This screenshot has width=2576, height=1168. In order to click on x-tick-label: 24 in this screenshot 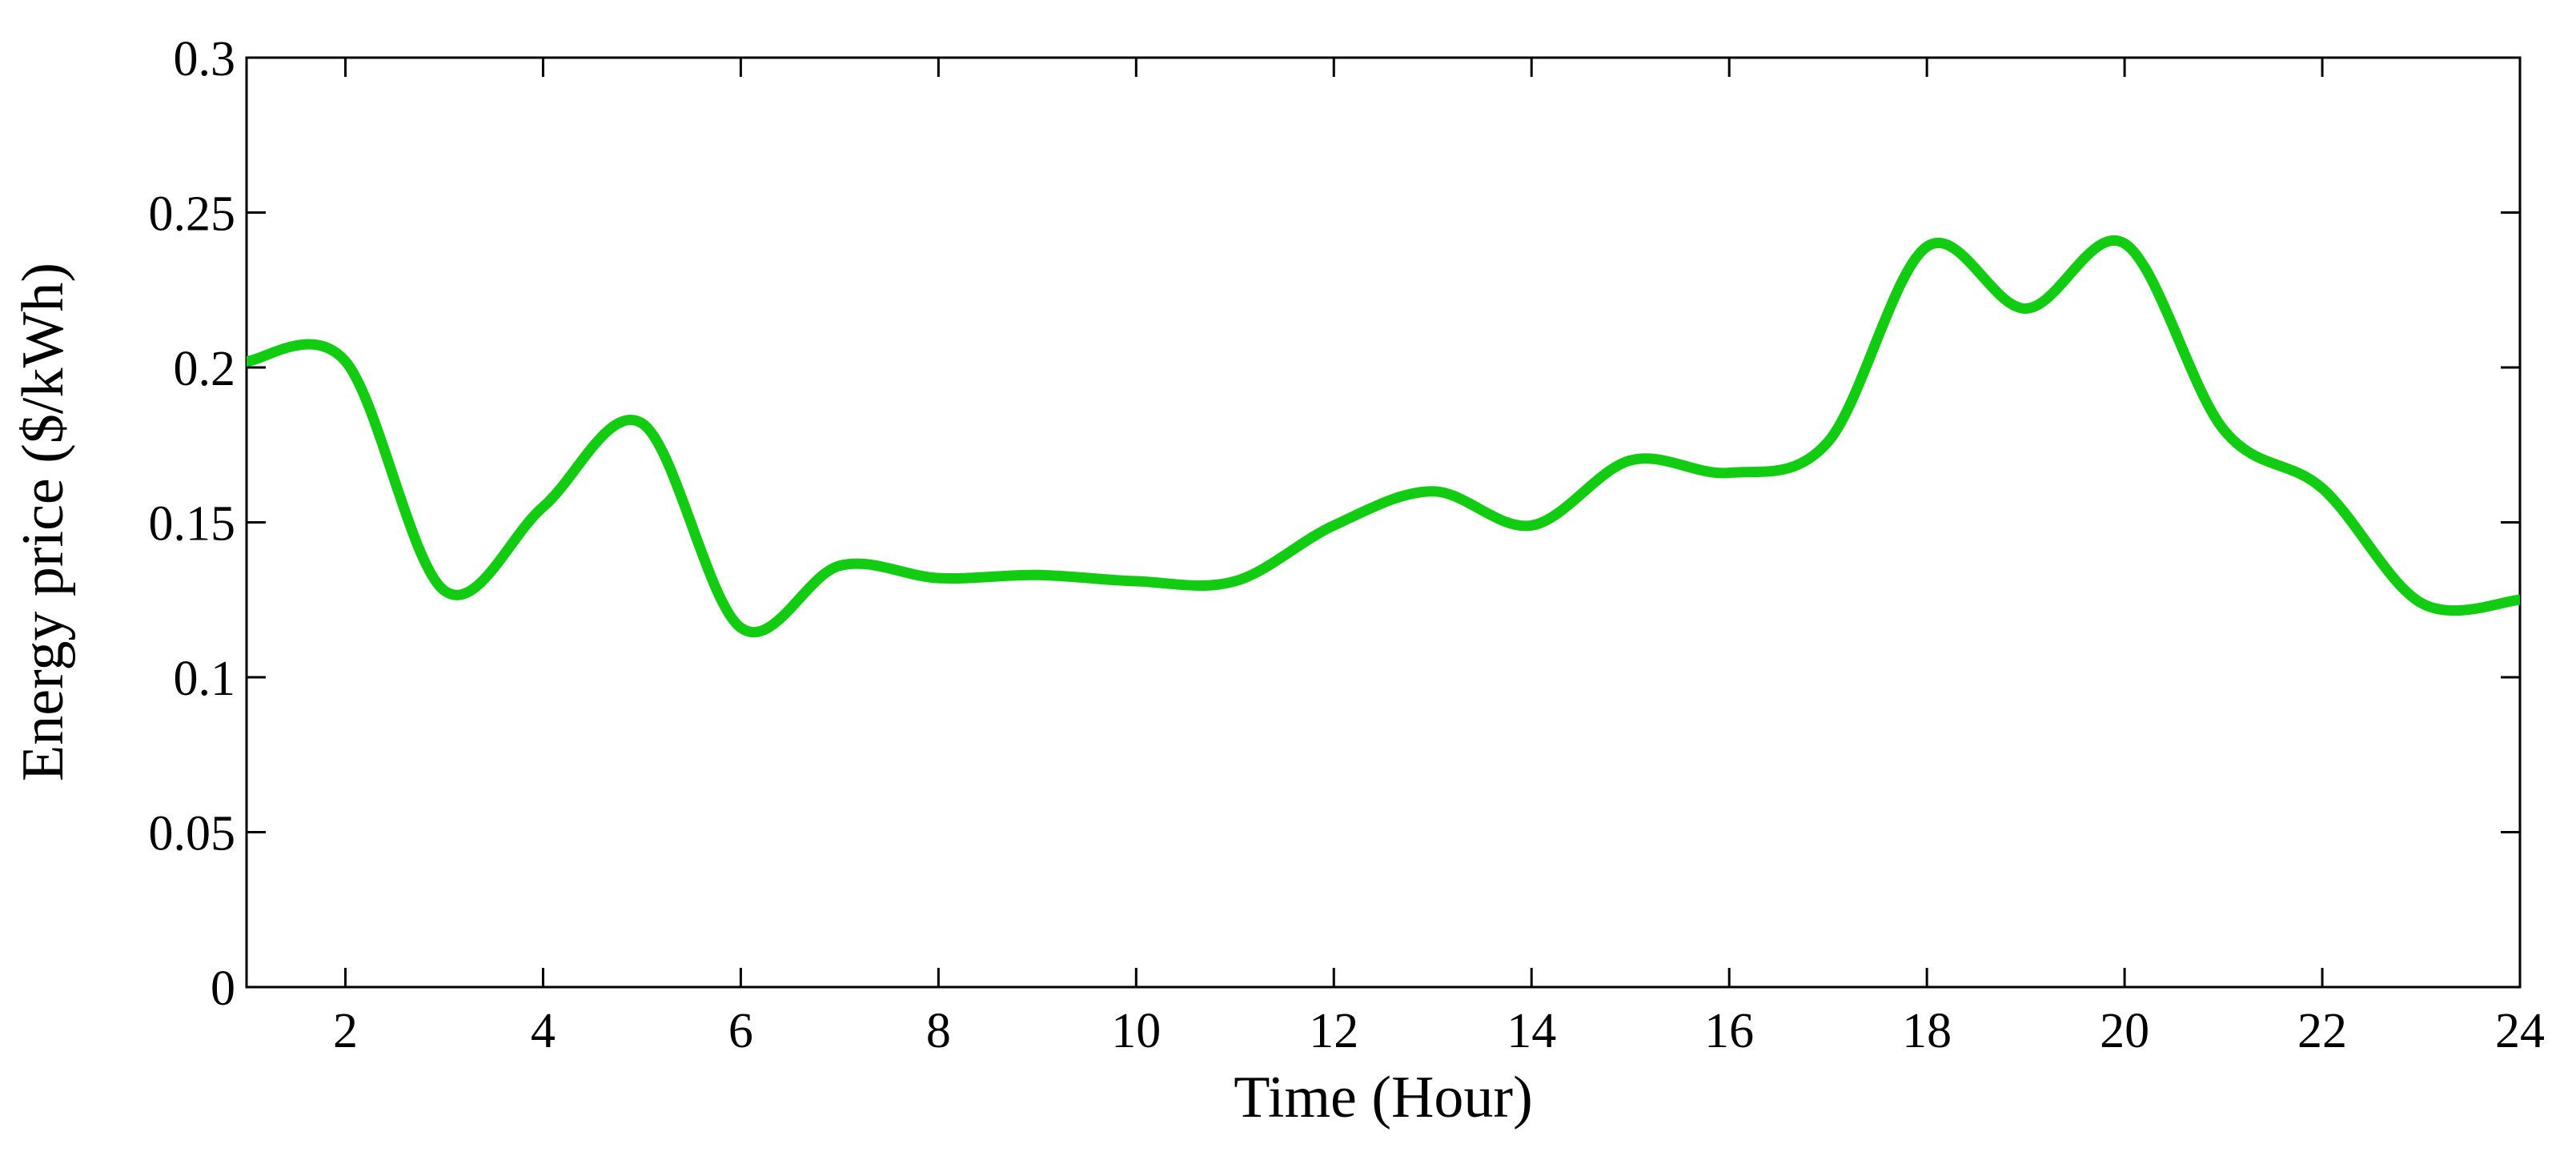, I will do `click(2520, 1031)`.